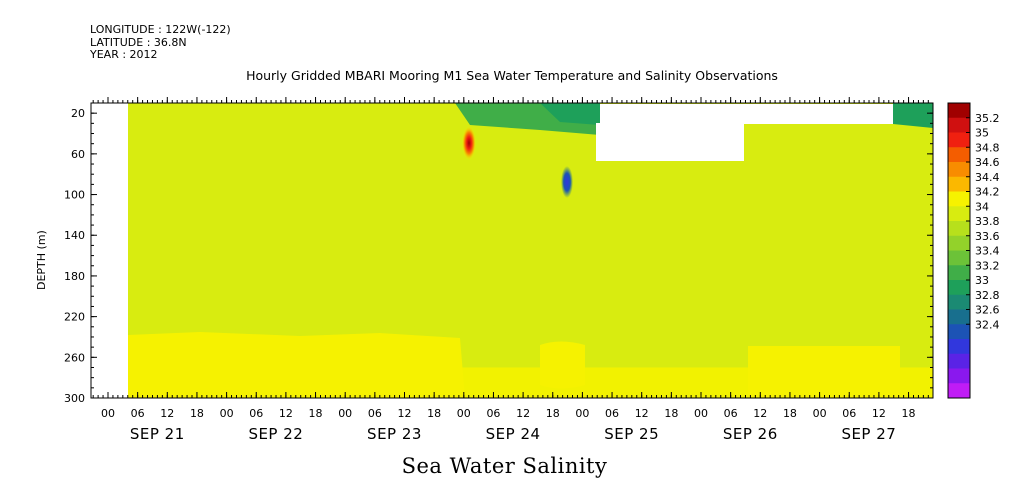 Image resolution: width=1009 pixels, height=504 pixels. Describe the element at coordinates (987, 118) in the screenshot. I see `colorbar-label: 35.2` at that location.